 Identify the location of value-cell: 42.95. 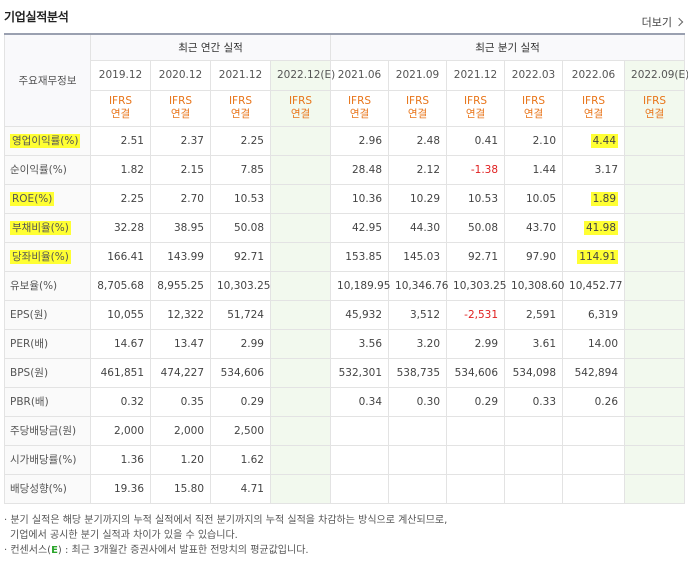
(360, 227).